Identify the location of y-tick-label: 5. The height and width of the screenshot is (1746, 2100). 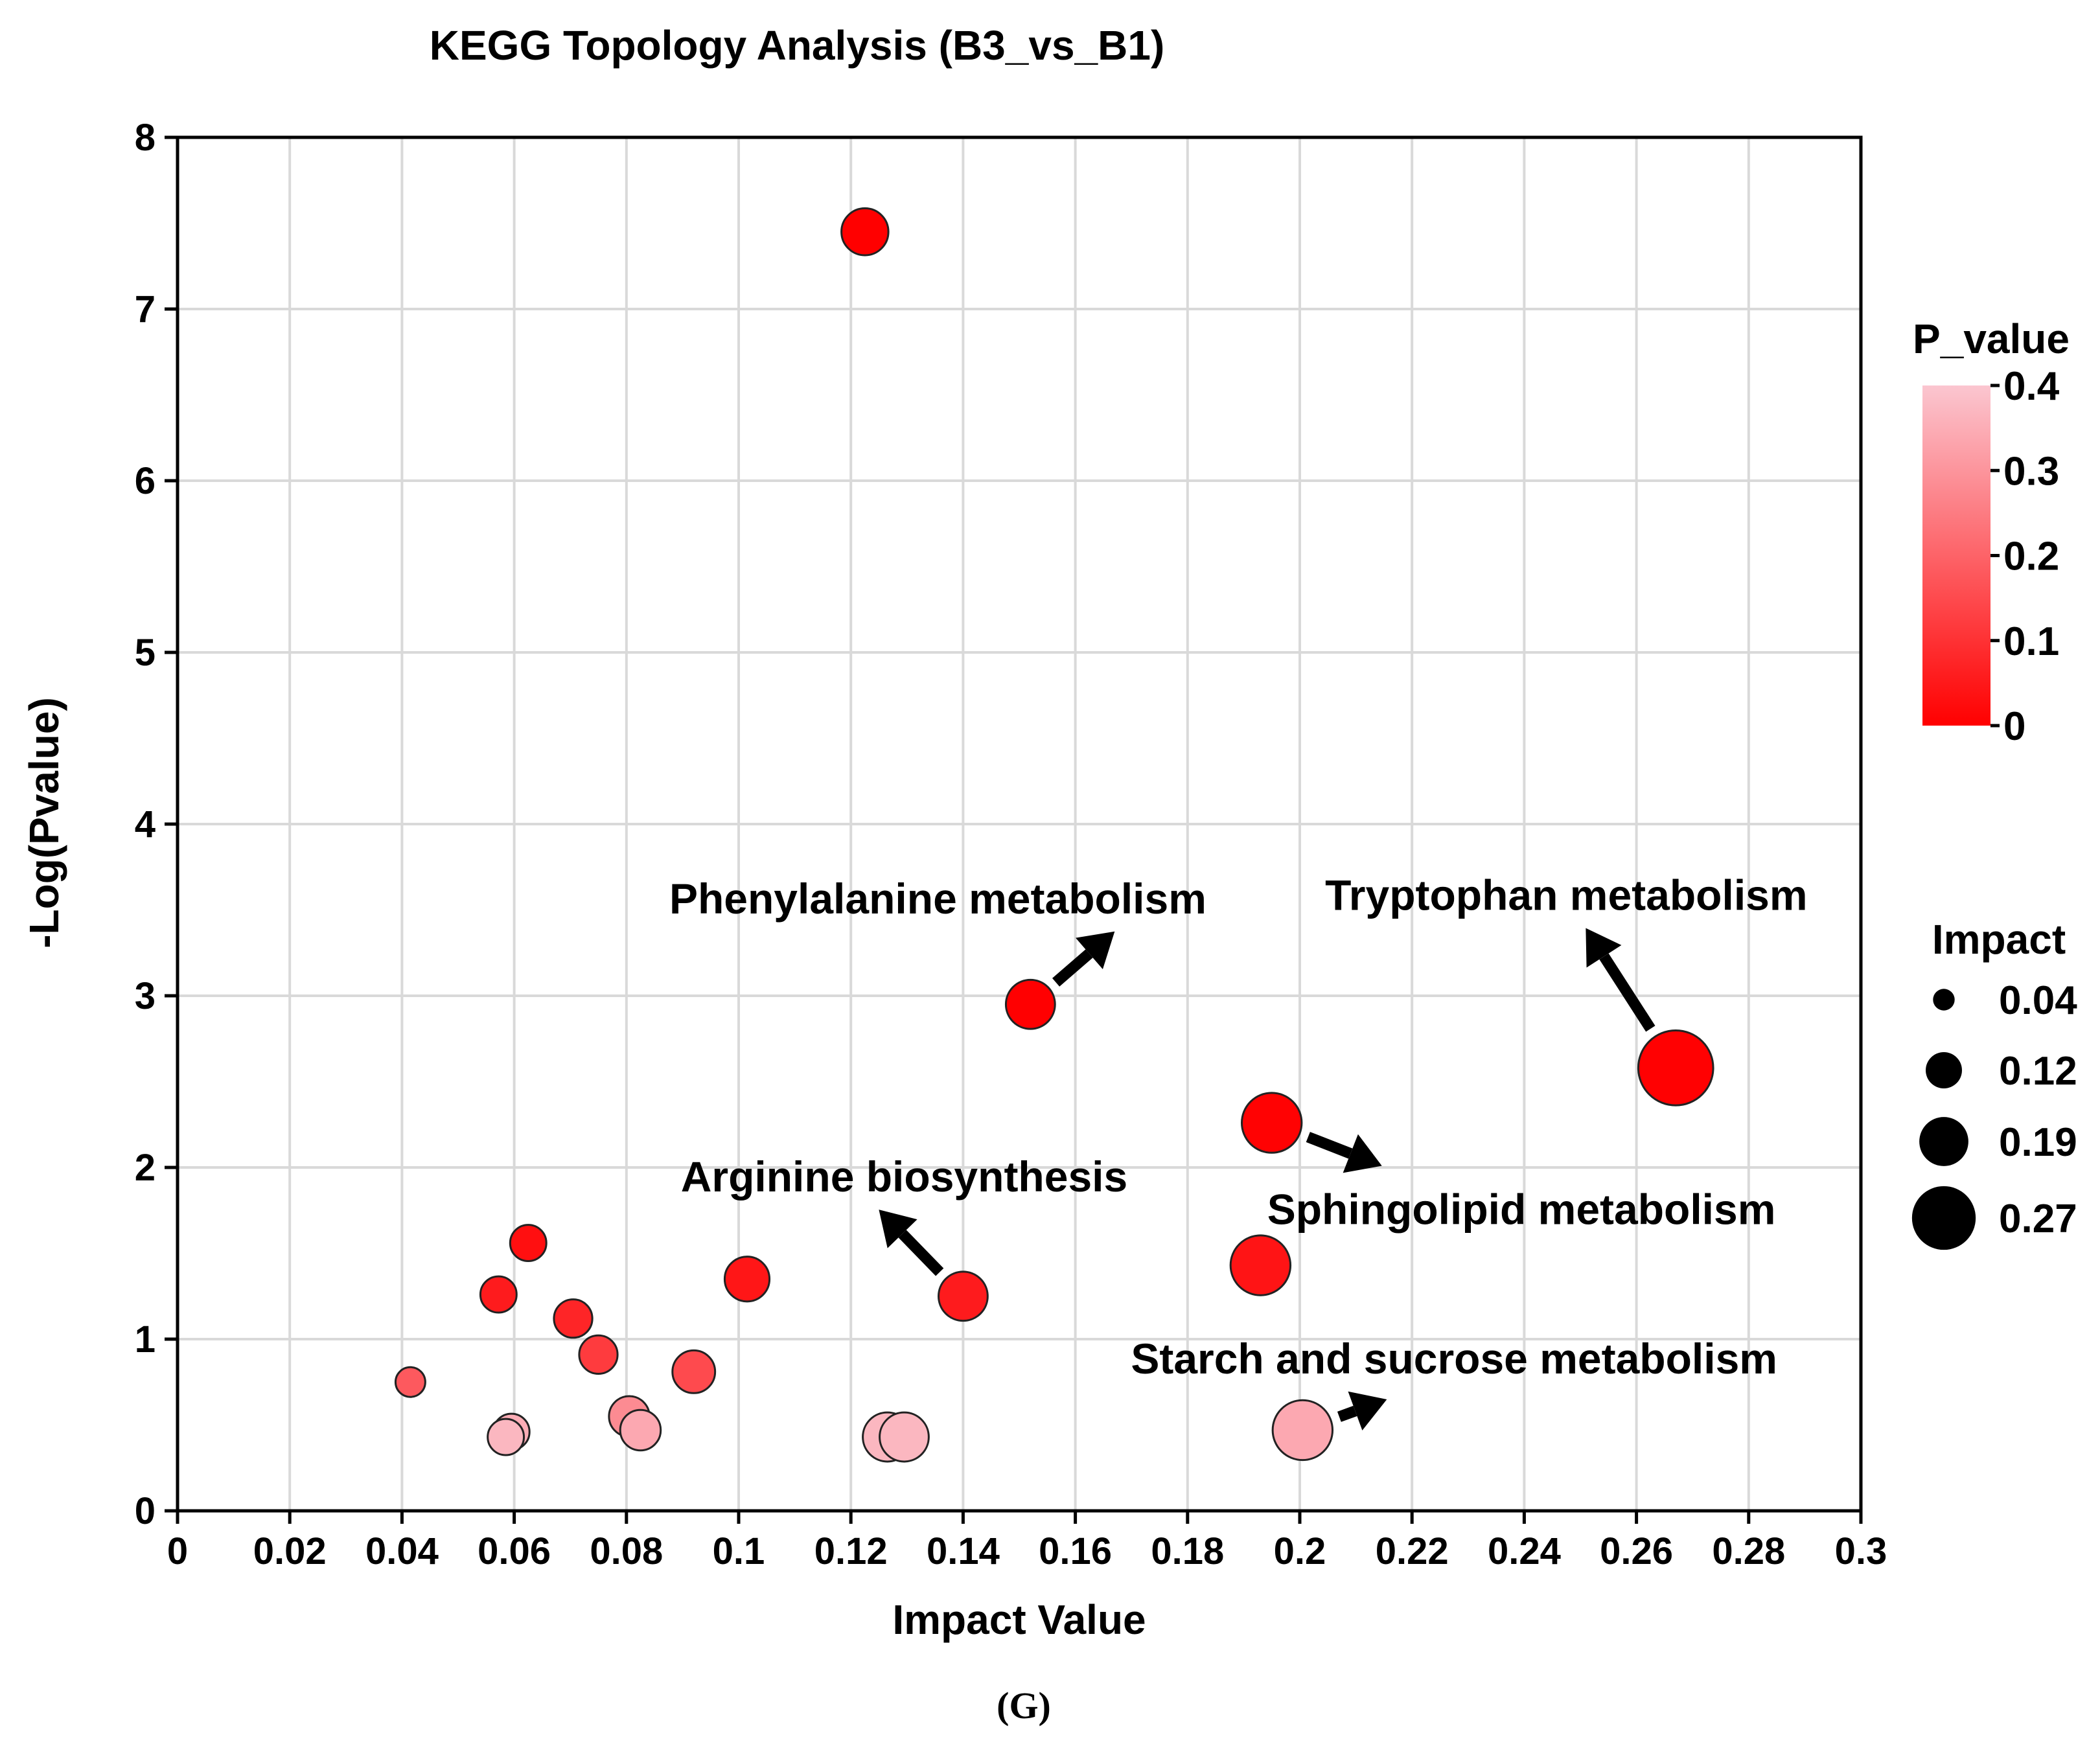
(145, 653).